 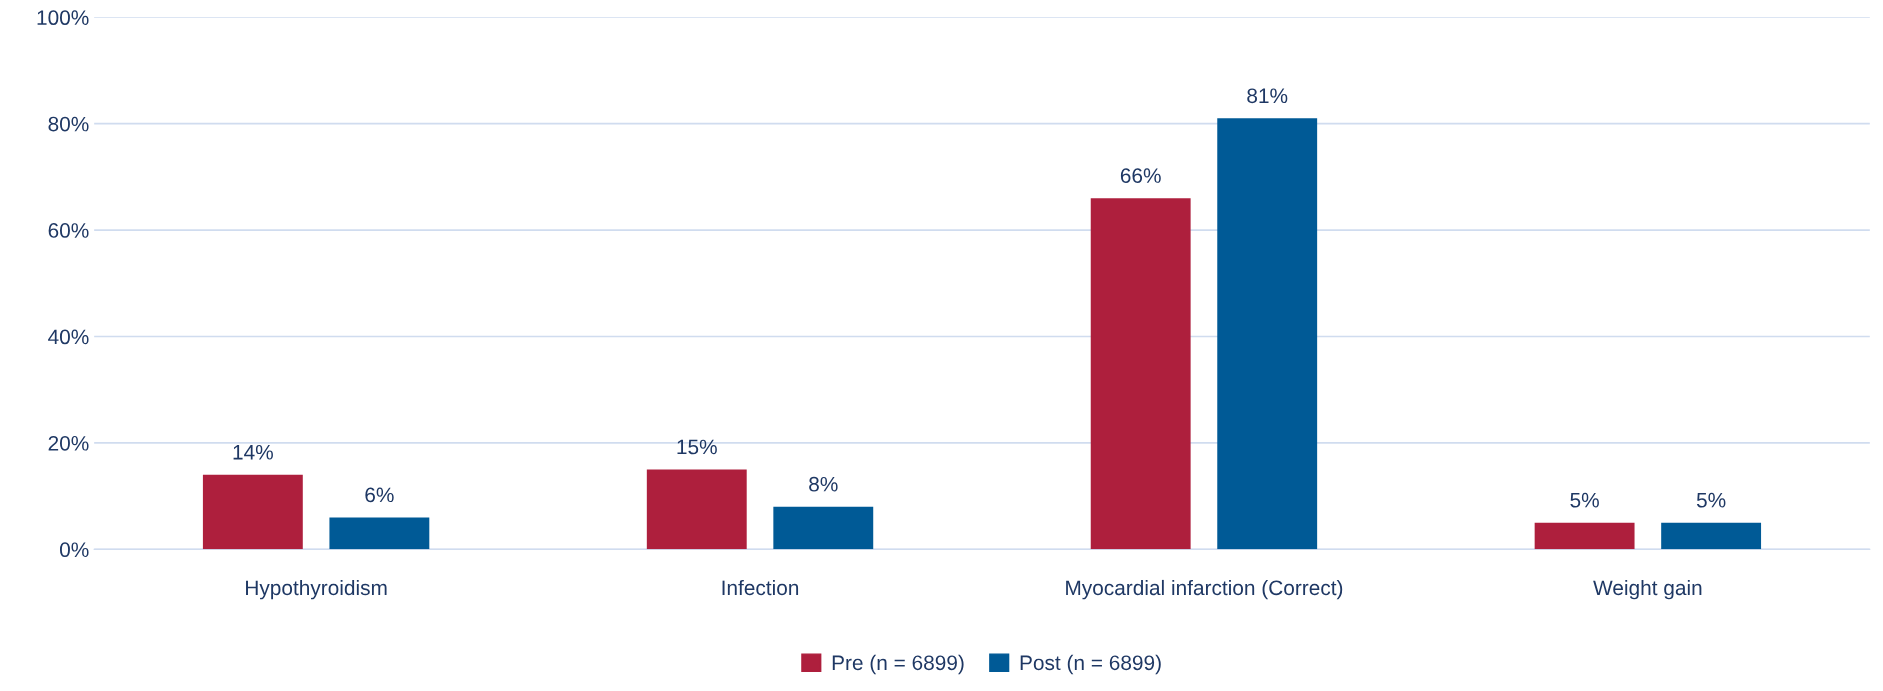 What do you see at coordinates (68, 230) in the screenshot?
I see `y-tick-label: 60%` at bounding box center [68, 230].